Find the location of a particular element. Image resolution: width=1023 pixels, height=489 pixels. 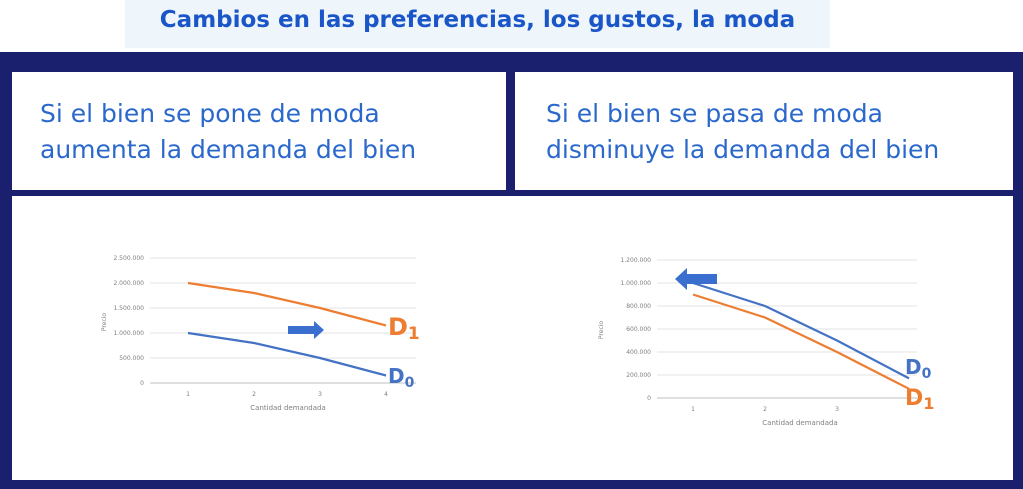

right-panel-line-1: Si el bien se pasa de moda is located at coordinates (714, 113).